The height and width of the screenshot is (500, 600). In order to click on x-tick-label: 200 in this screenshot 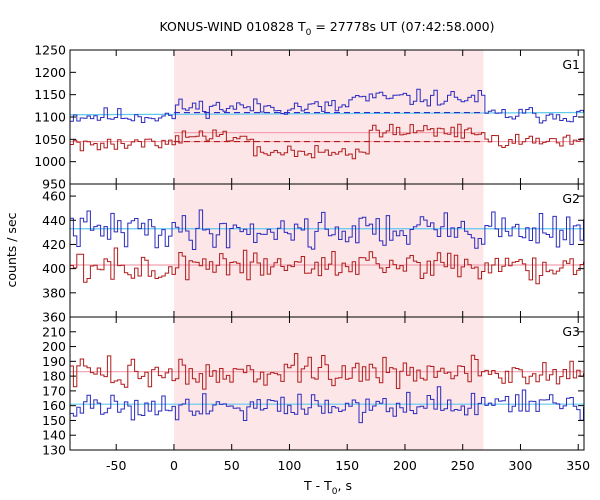, I will do `click(405, 465)`.